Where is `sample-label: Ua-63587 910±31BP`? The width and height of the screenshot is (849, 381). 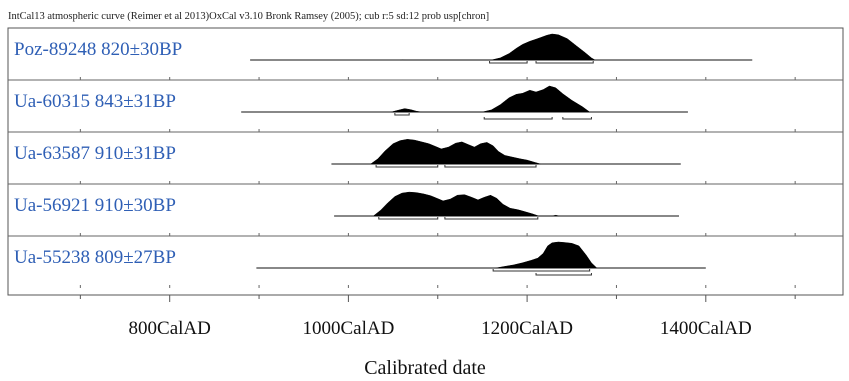 sample-label: Ua-63587 910±31BP is located at coordinates (95, 153).